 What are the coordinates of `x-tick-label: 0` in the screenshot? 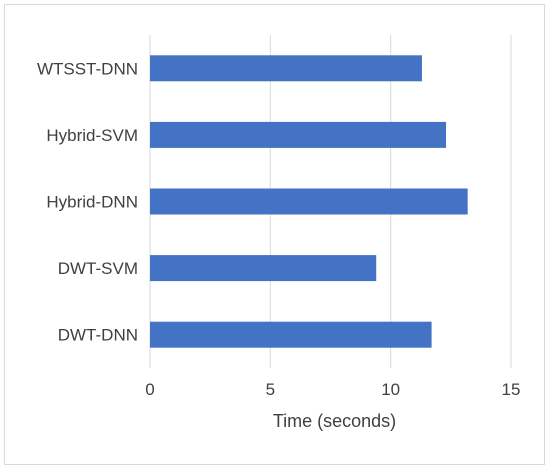 It's located at (149, 389).